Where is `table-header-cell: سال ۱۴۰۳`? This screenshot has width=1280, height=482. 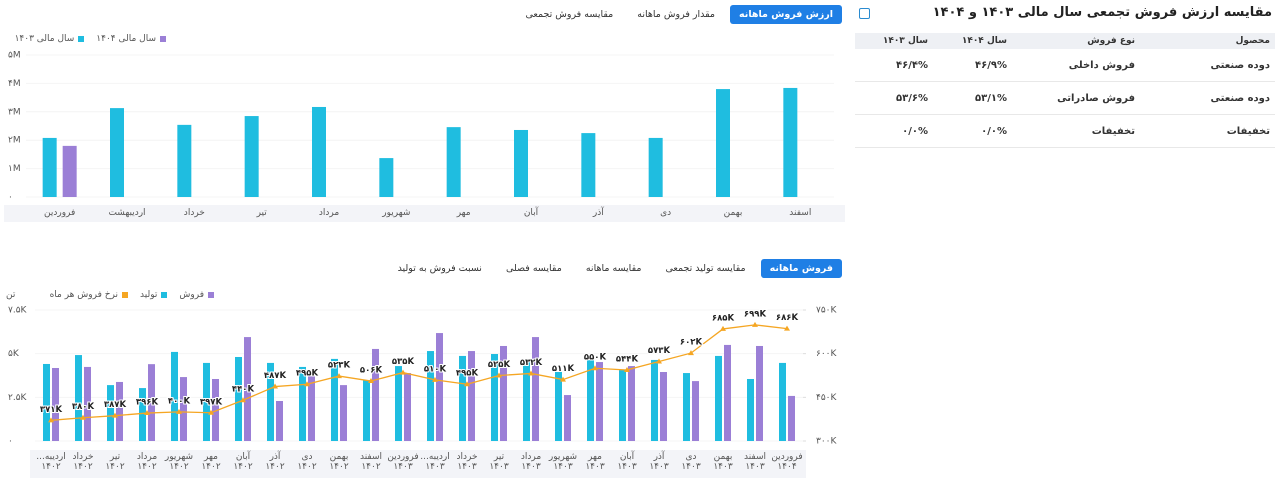
table-header-cell: سال ۱۴۰۳ is located at coordinates (892, 41).